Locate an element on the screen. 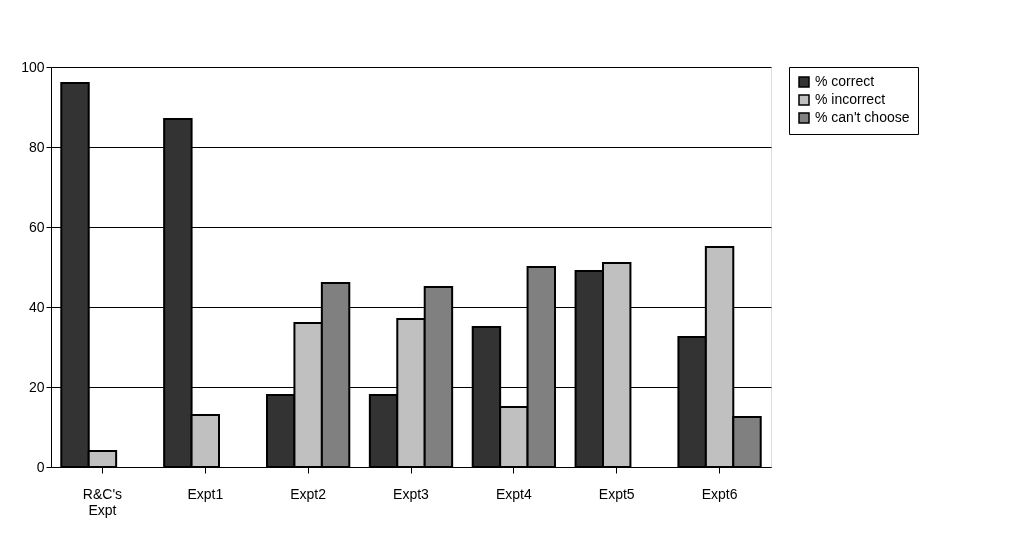 The width and height of the screenshot is (1031, 559). legend-label: % incorrect is located at coordinates (850, 99).